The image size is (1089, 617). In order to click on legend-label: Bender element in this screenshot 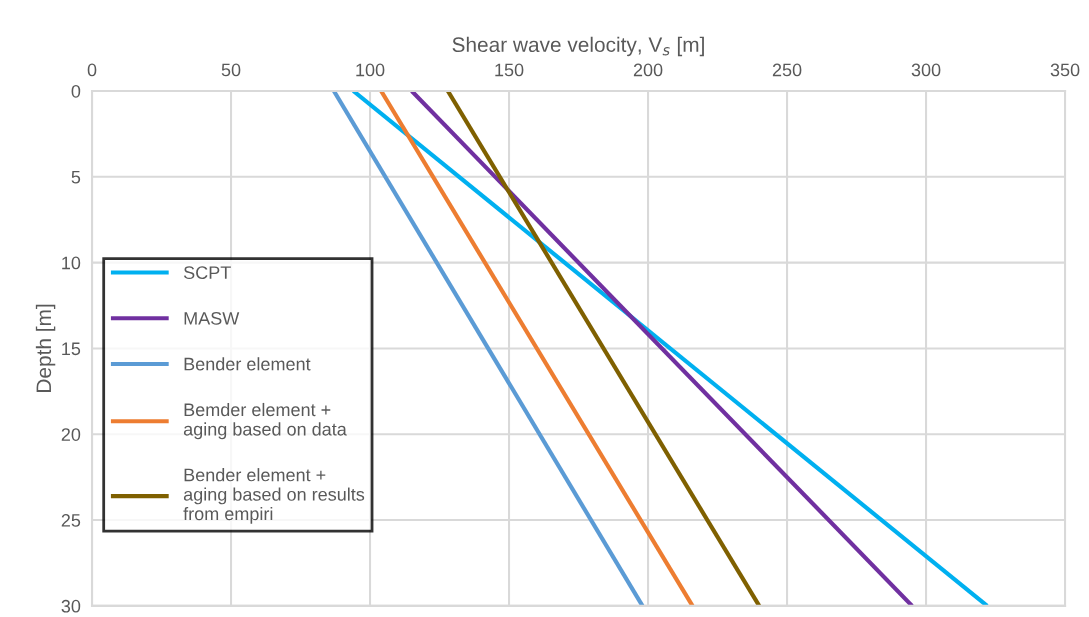, I will do `click(247, 364)`.